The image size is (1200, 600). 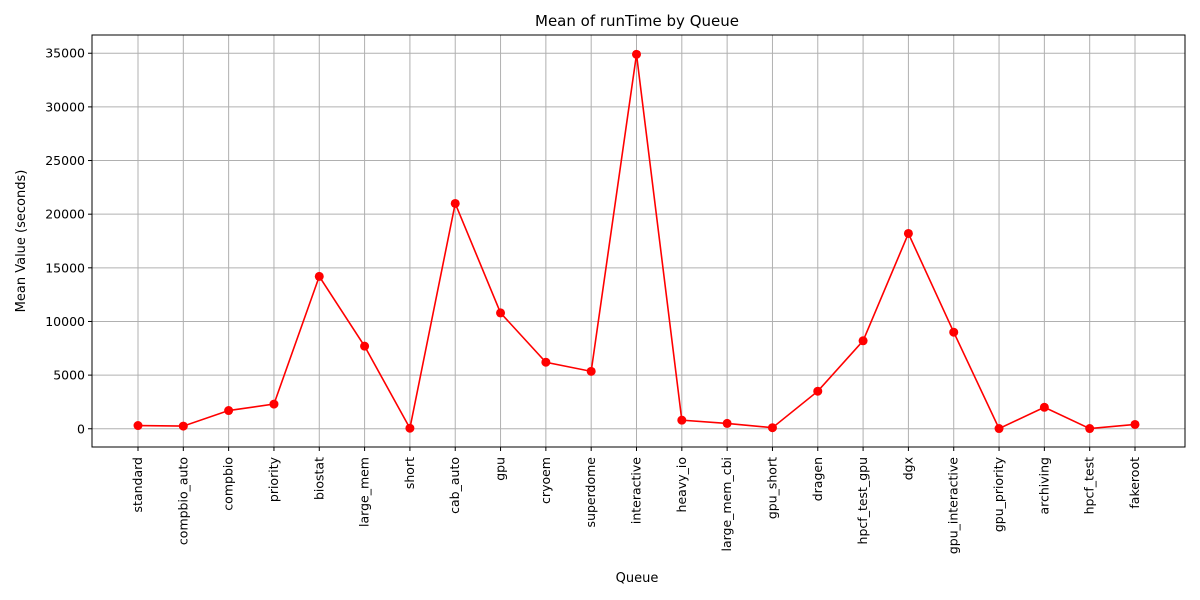 I want to click on x-axis-label: Queue, so click(x=637, y=578).